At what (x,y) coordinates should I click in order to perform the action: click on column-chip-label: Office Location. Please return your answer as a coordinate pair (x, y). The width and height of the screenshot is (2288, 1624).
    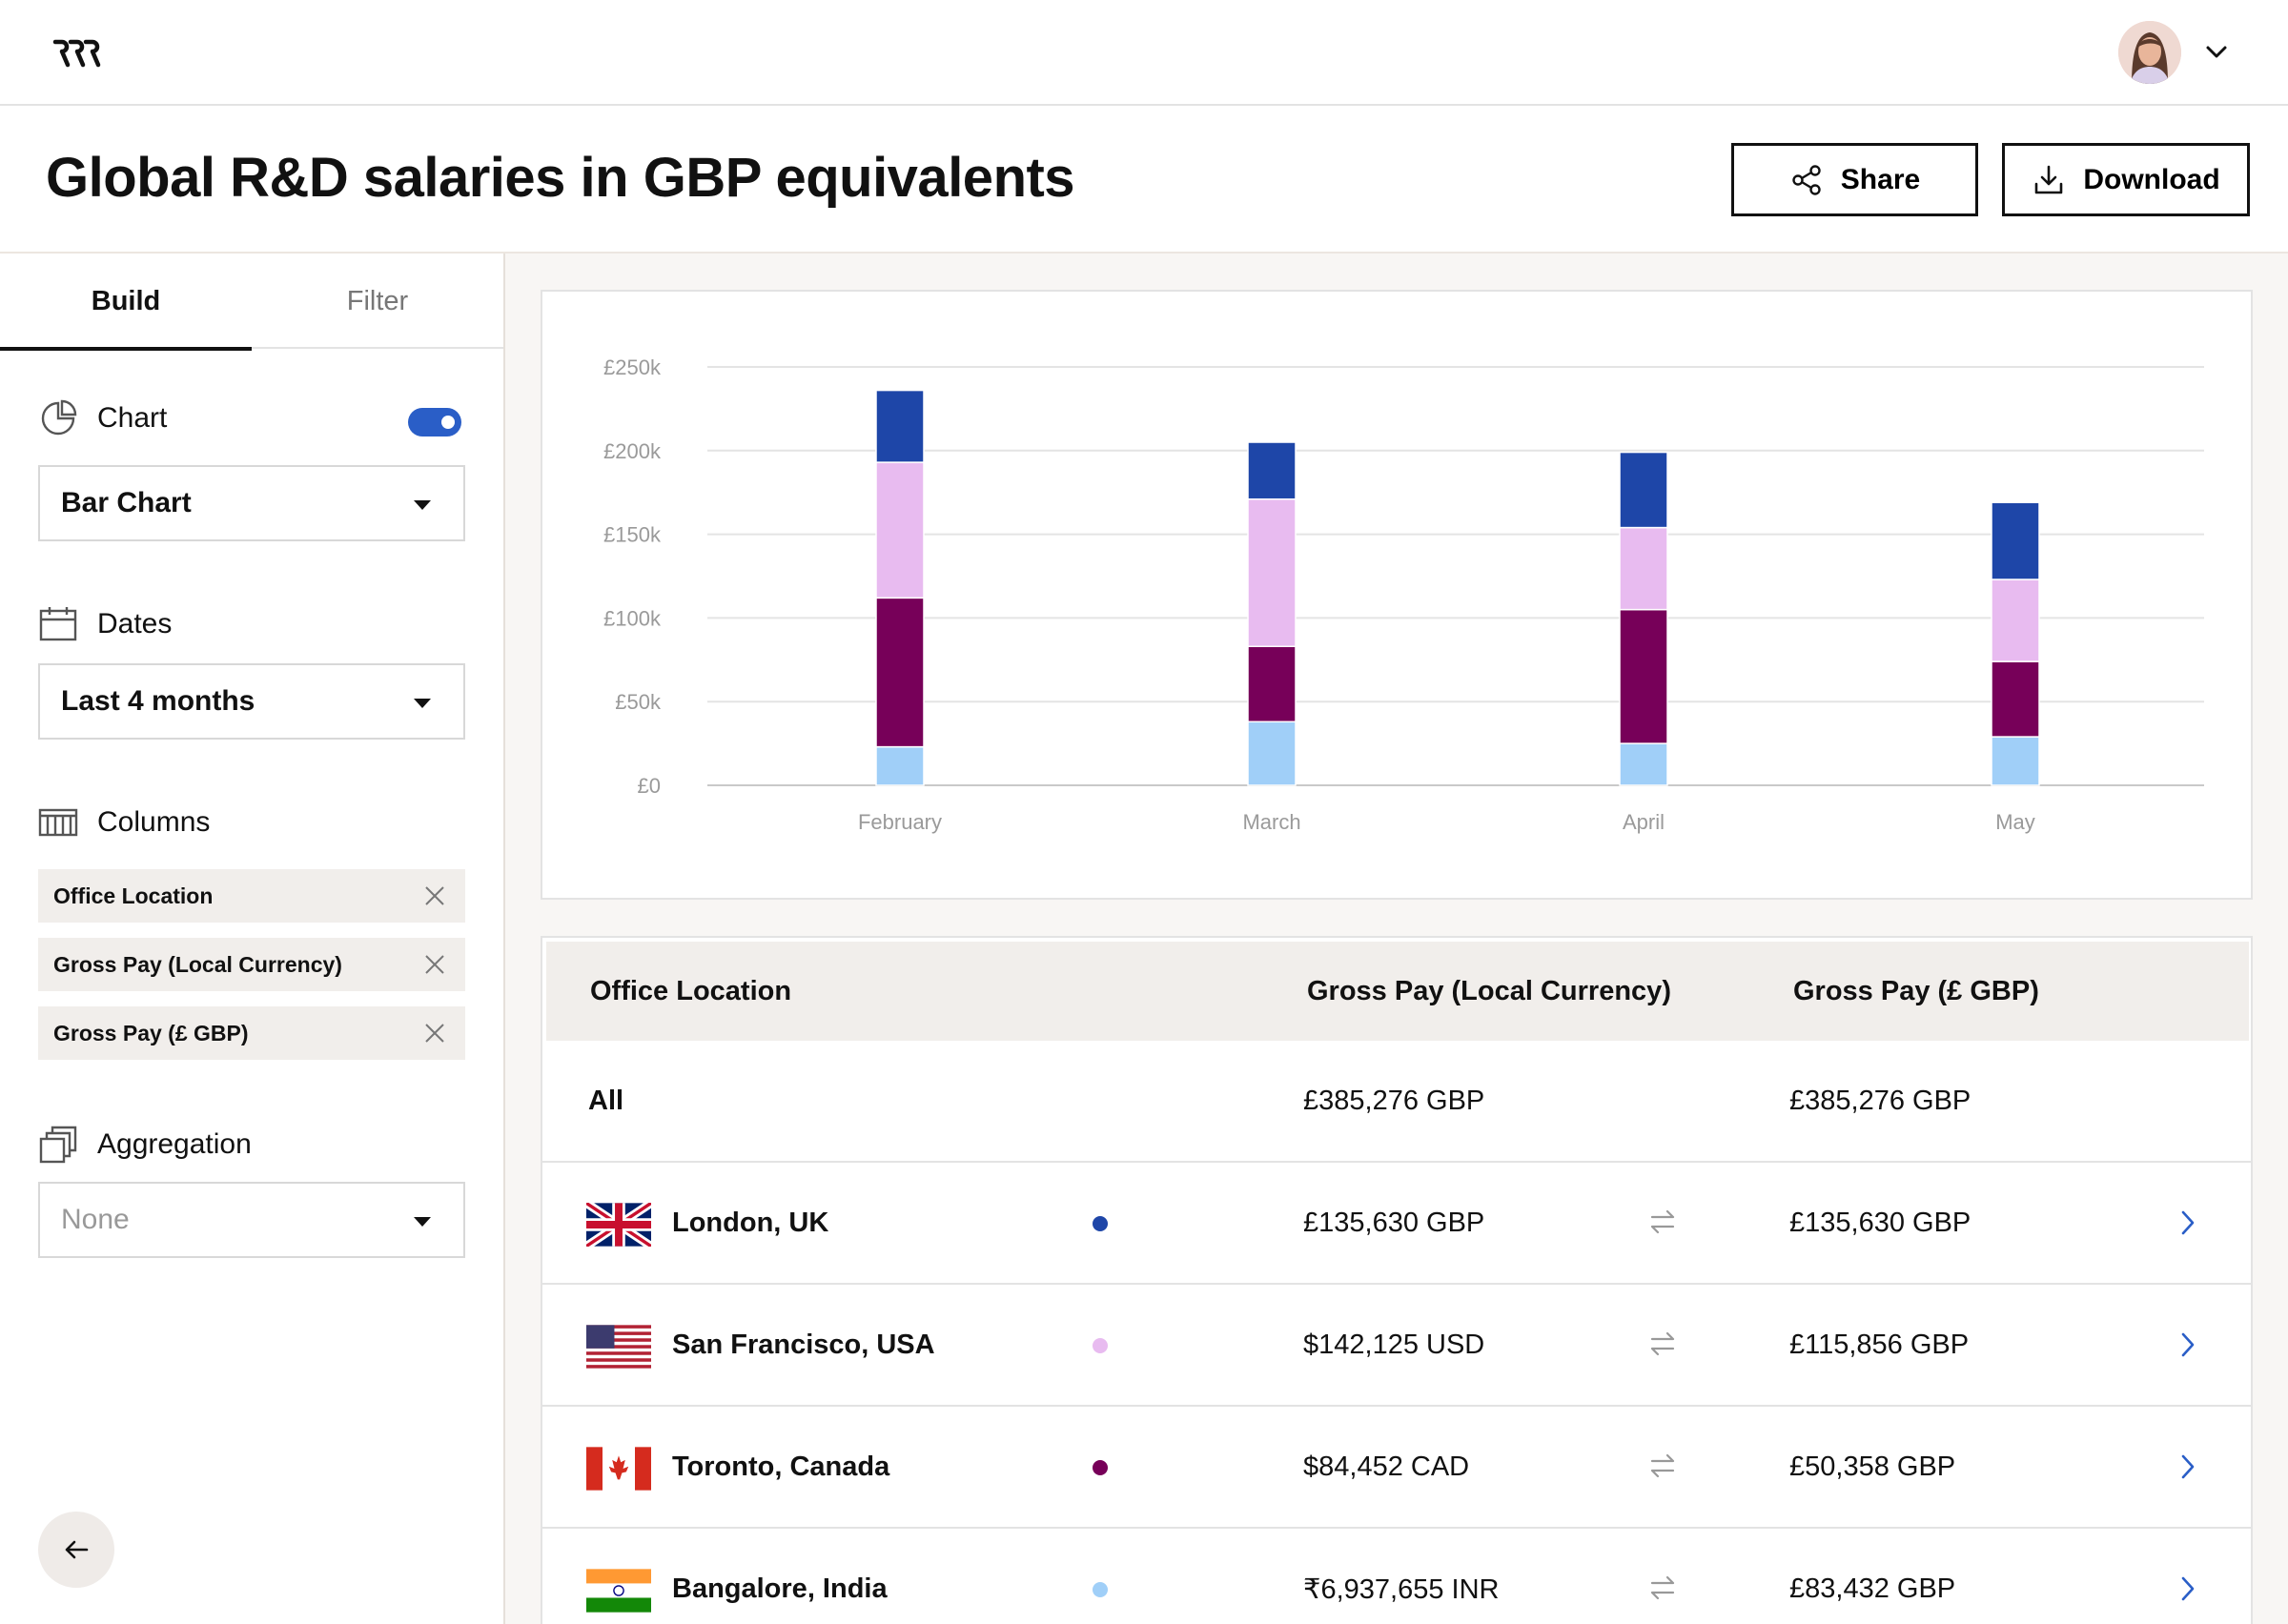
    Looking at the image, I should click on (133, 895).